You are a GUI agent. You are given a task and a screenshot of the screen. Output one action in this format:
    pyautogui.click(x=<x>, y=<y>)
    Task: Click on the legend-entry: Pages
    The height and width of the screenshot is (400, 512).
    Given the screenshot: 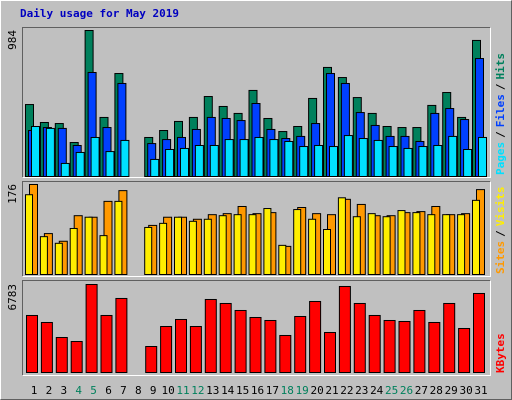 What is the action you would take?
    pyautogui.click(x=500, y=158)
    